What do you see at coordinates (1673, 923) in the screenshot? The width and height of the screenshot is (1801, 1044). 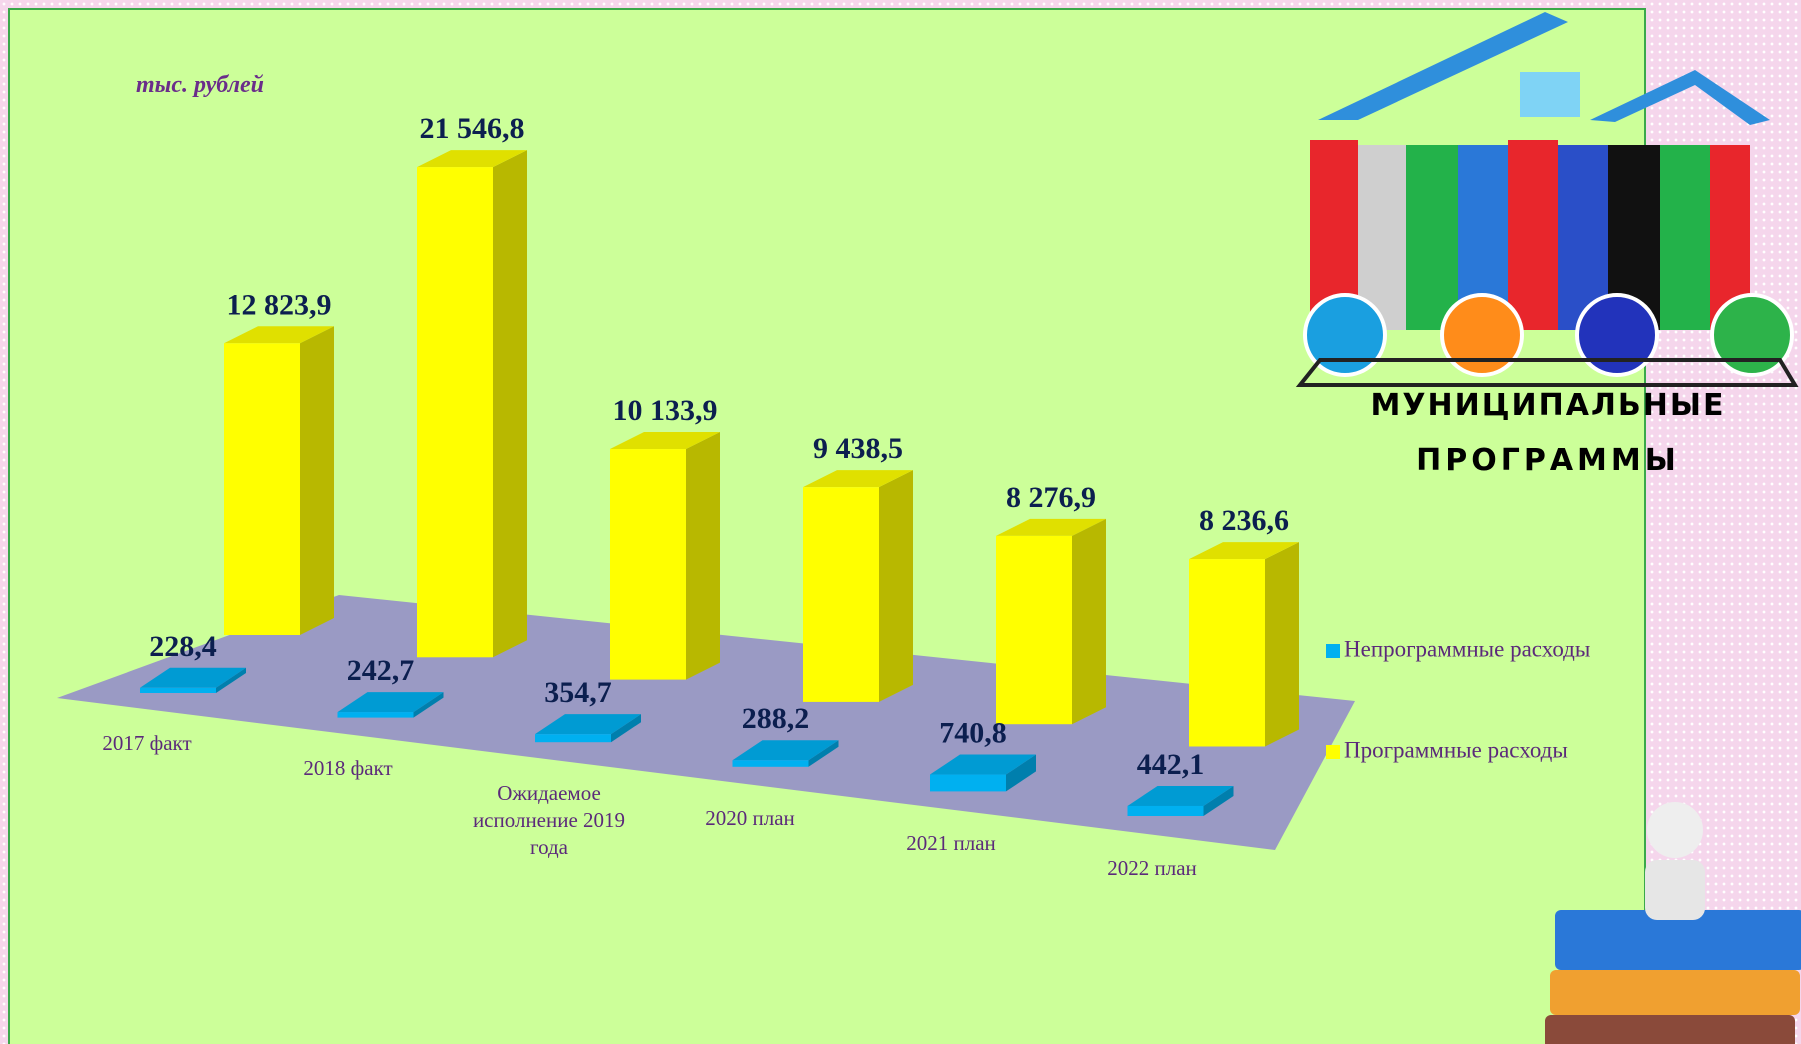 I see `folder-stack` at bounding box center [1673, 923].